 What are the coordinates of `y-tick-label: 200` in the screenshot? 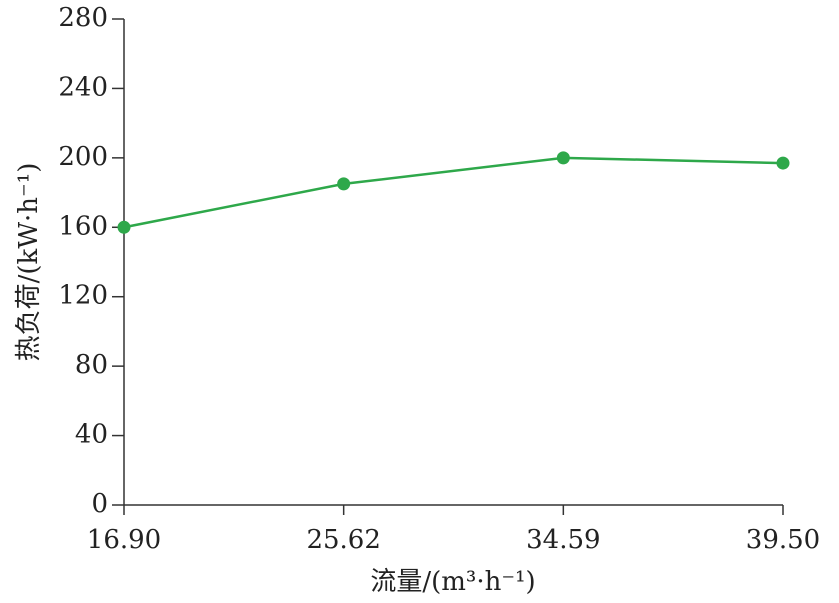 It's located at (83, 157).